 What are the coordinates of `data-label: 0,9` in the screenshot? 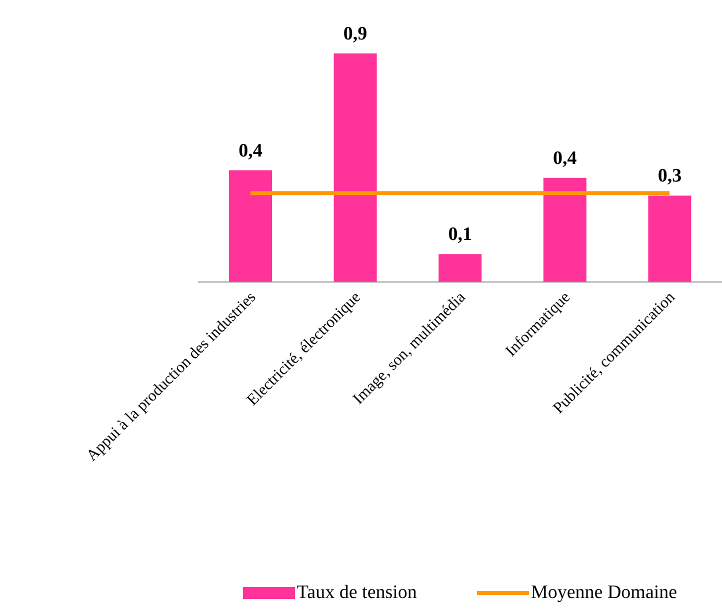 It's located at (355, 33).